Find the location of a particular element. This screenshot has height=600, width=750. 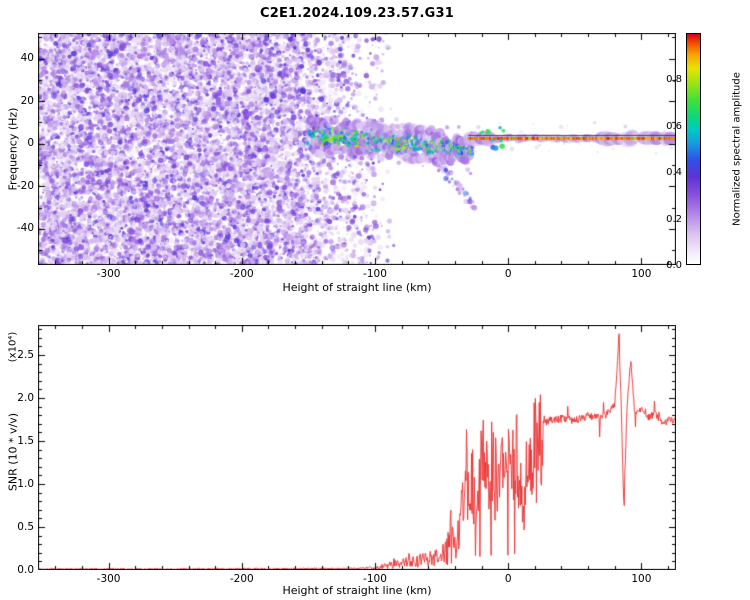

spectrogram-y-tick-label: 0 is located at coordinates (30, 143).